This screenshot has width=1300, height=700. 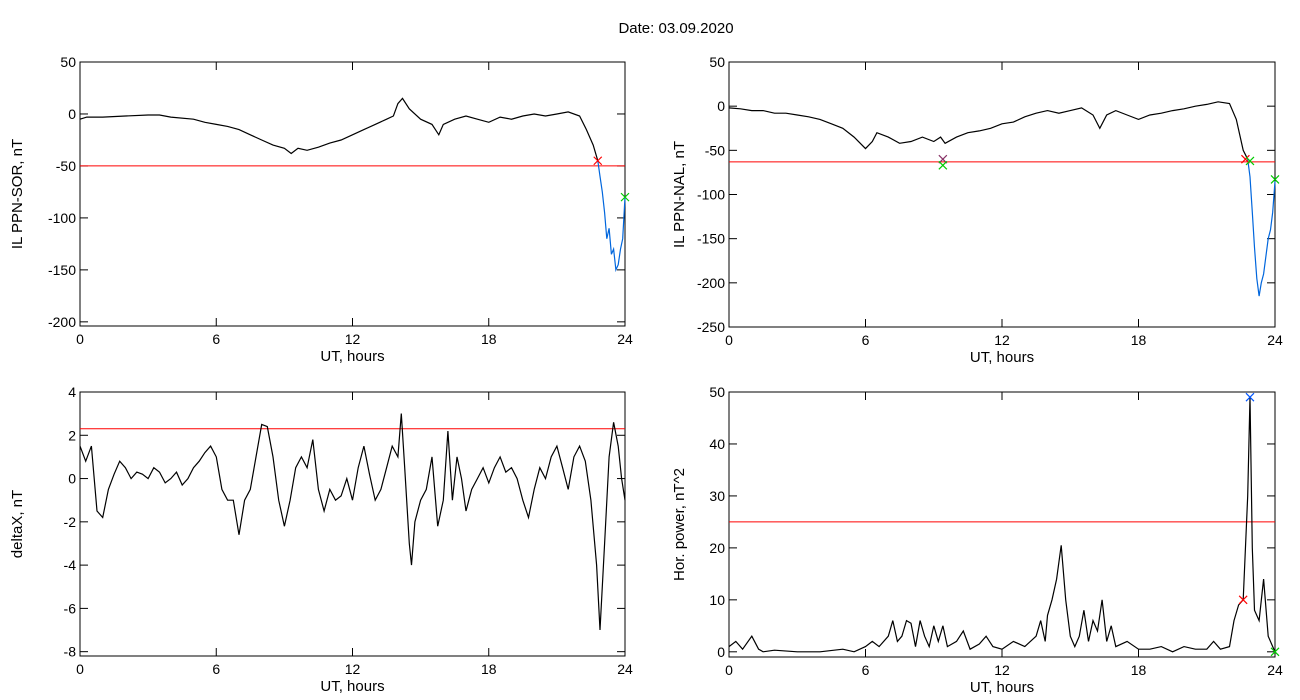 What do you see at coordinates (675, 28) in the screenshot?
I see `figure-title: Date: 03.09.2020` at bounding box center [675, 28].